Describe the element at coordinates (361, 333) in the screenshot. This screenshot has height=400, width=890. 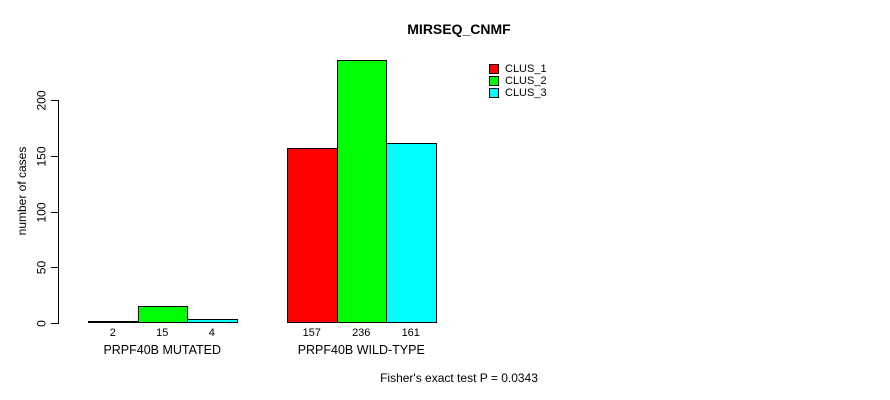
I see `bar-value-label: 236` at that location.